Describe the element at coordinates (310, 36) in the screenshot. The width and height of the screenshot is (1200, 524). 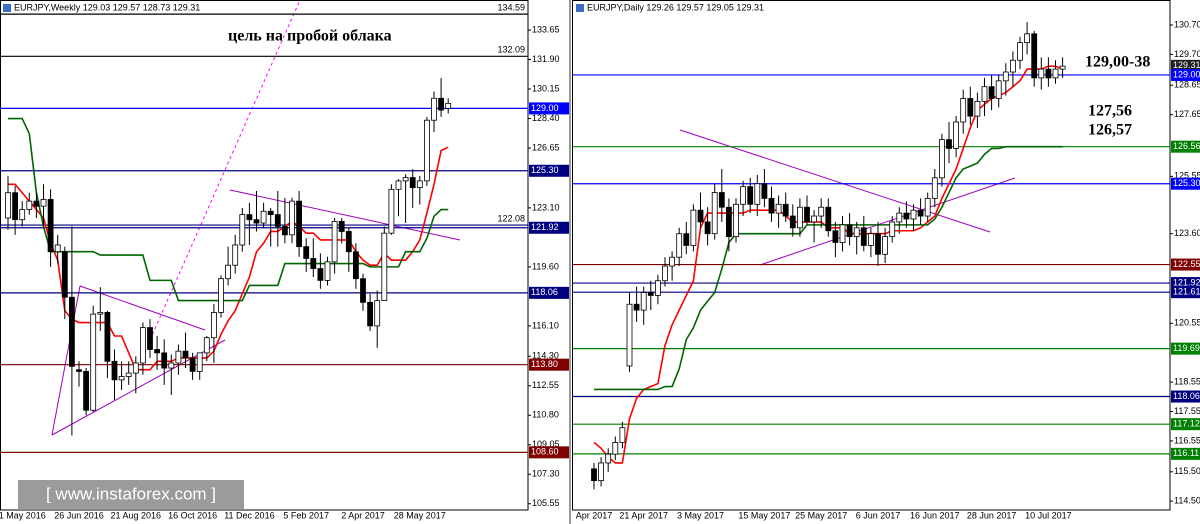
I see `annotation: цель на пробой облака` at that location.